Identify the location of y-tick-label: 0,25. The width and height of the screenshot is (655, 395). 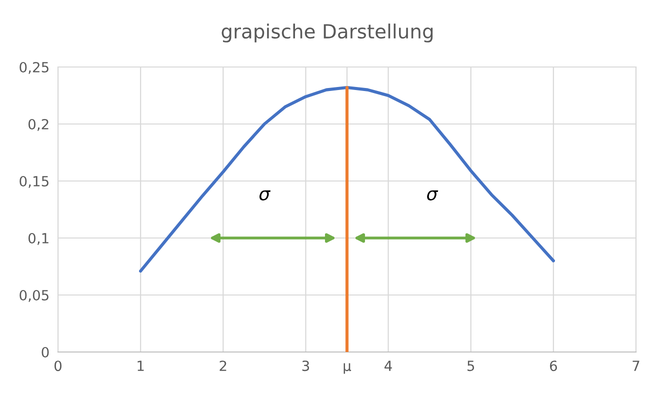
(34, 68).